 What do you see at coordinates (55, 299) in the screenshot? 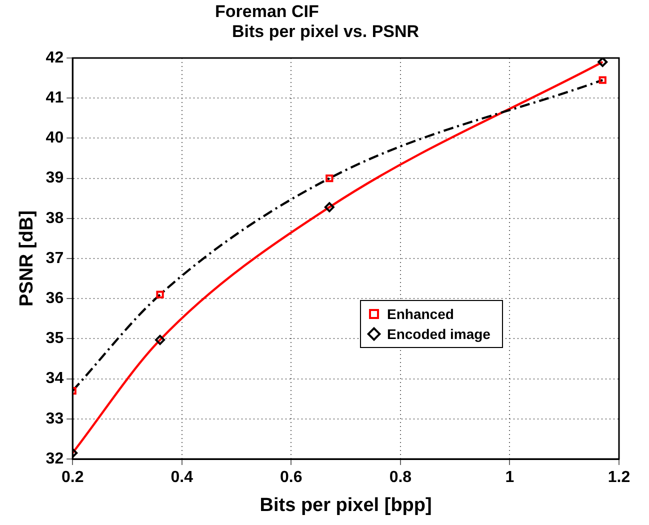
I see `y-tick-label: 36` at bounding box center [55, 299].